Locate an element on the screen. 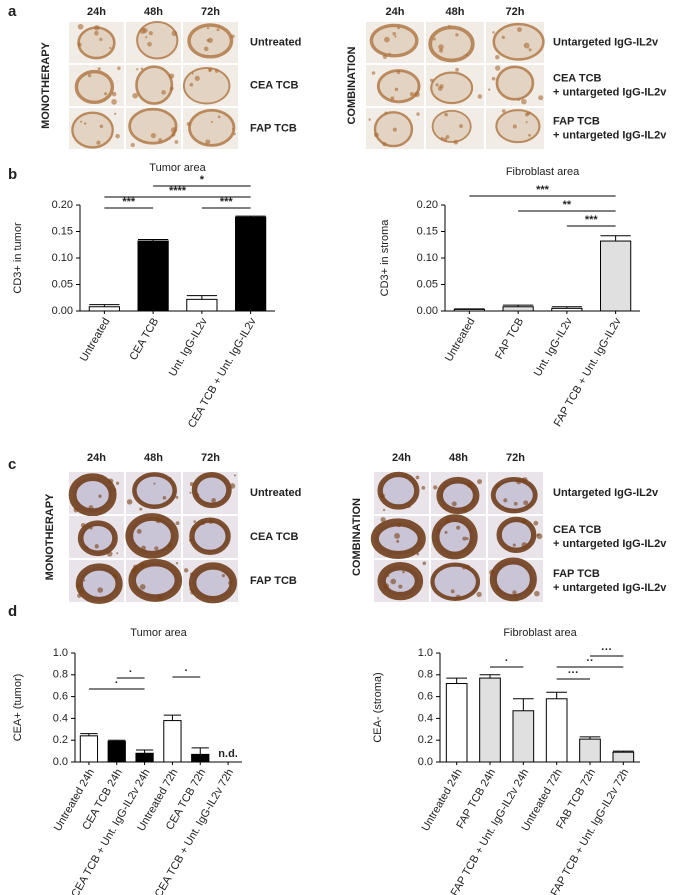 This screenshot has height=895, width=685. significance-label: *** is located at coordinates (227, 202).